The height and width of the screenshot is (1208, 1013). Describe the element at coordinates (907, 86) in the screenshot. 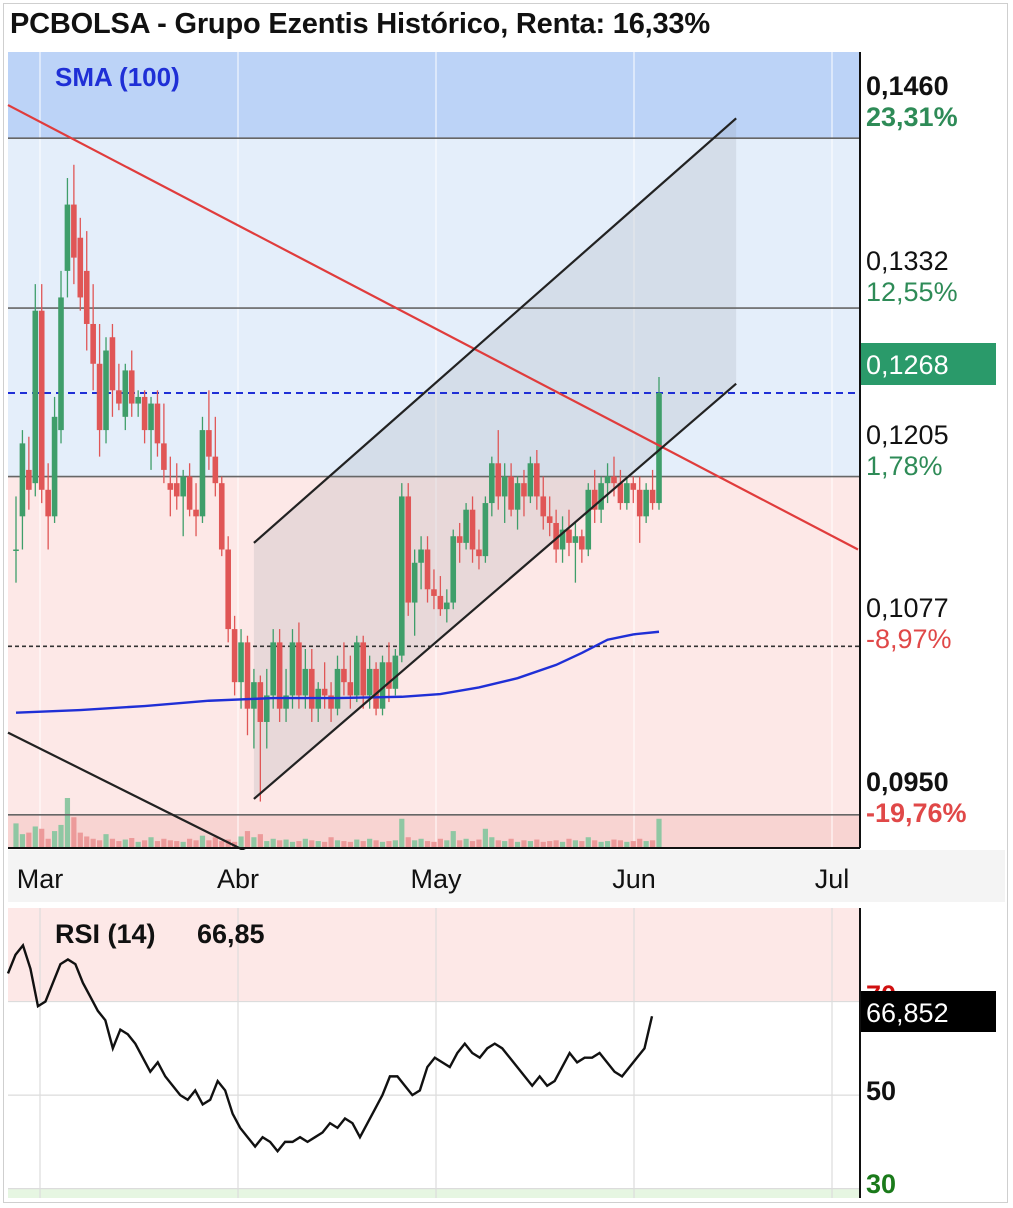

I see `level-price: 0,1460` at that location.